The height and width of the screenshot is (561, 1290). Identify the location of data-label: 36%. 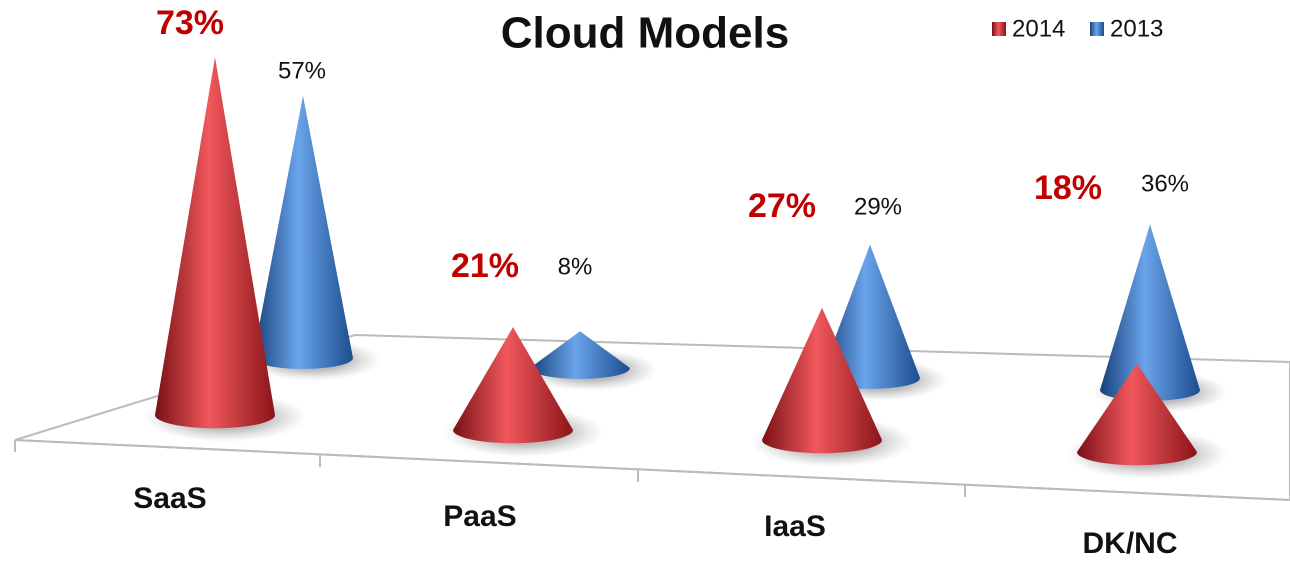
(1165, 183).